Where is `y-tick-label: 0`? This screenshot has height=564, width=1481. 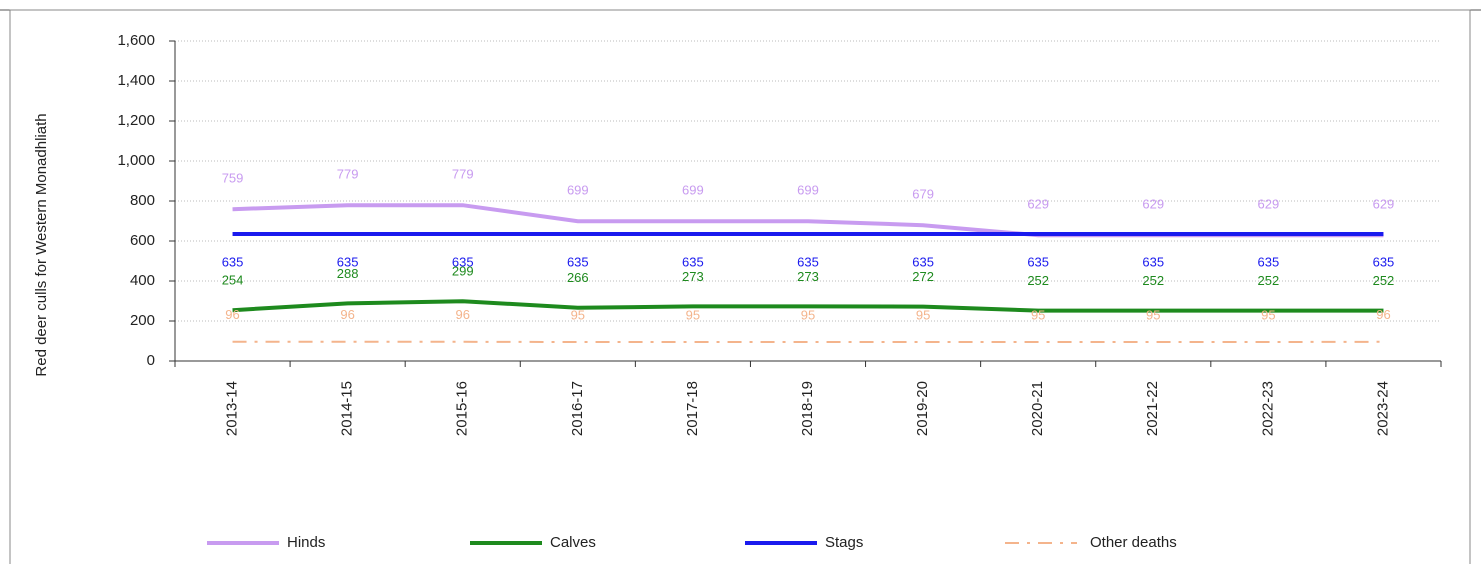
y-tick-label: 0 is located at coordinates (151, 360).